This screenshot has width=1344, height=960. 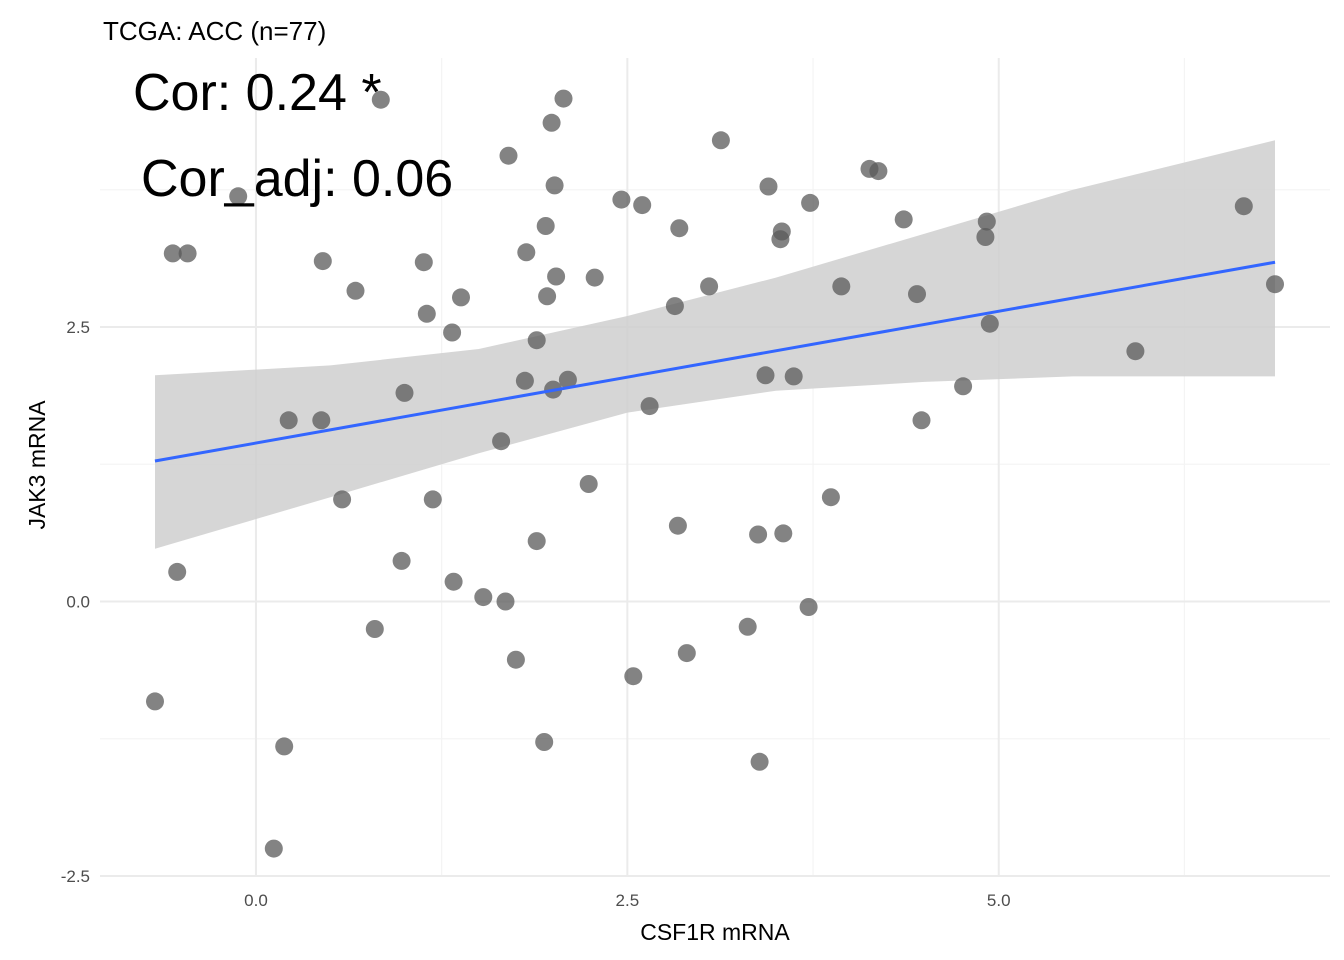 What do you see at coordinates (78, 327) in the screenshot?
I see `y-tick-label: 2.5` at bounding box center [78, 327].